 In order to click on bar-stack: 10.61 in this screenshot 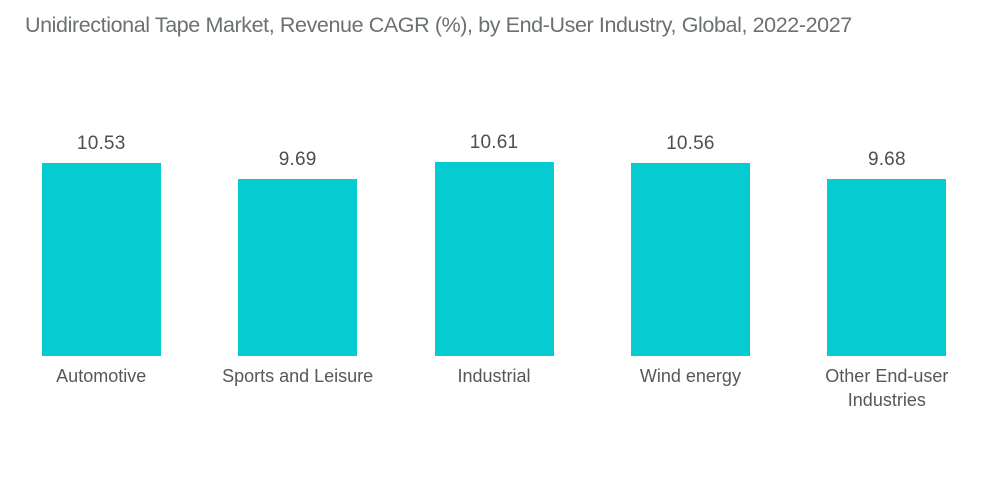, I will do `click(494, 178)`.